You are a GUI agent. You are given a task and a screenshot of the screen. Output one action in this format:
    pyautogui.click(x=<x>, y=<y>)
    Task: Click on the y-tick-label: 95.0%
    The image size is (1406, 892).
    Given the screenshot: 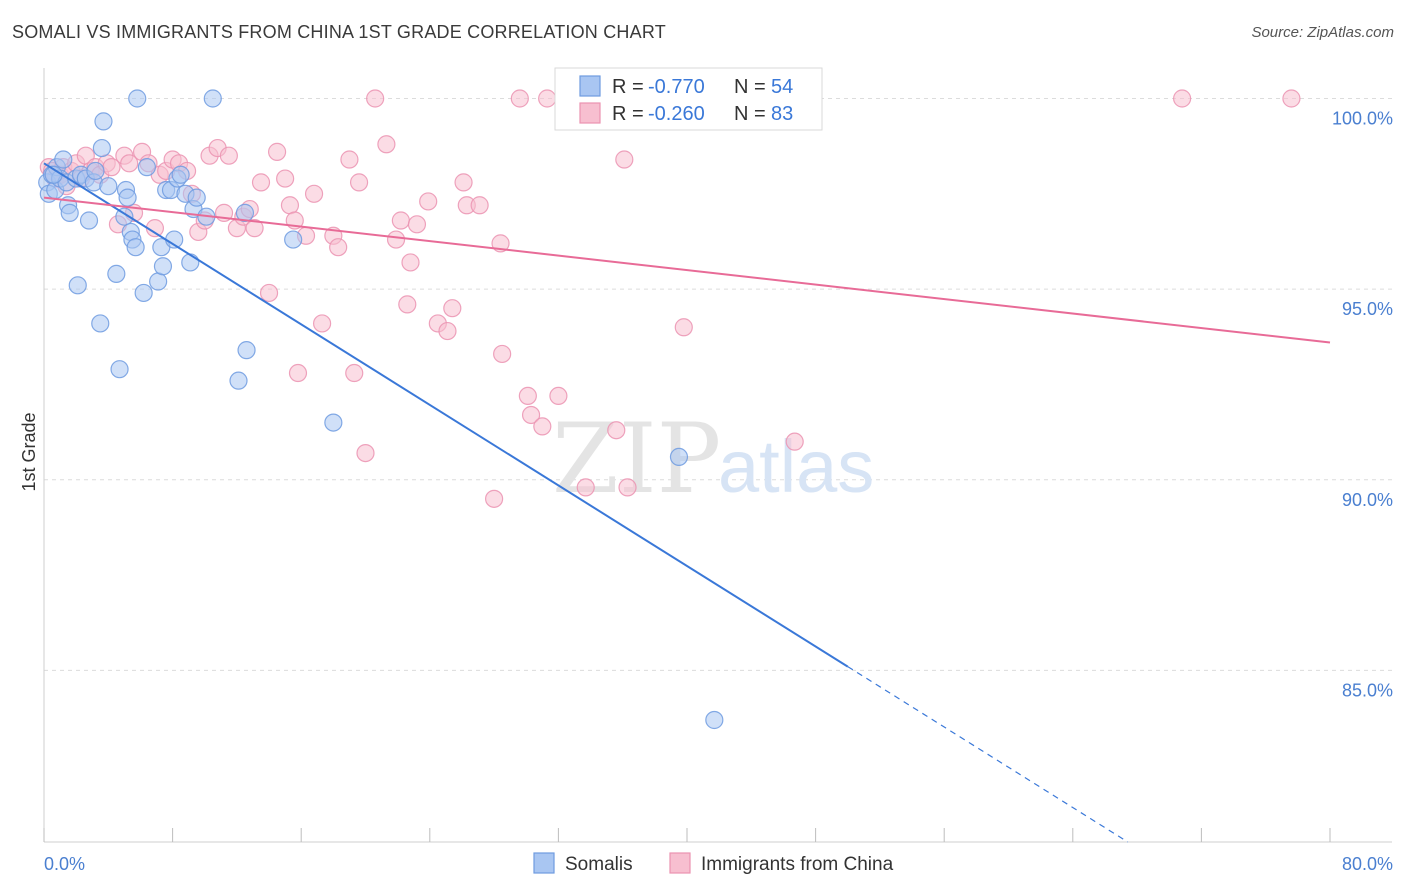 What is the action you would take?
    pyautogui.click(x=1367, y=309)
    